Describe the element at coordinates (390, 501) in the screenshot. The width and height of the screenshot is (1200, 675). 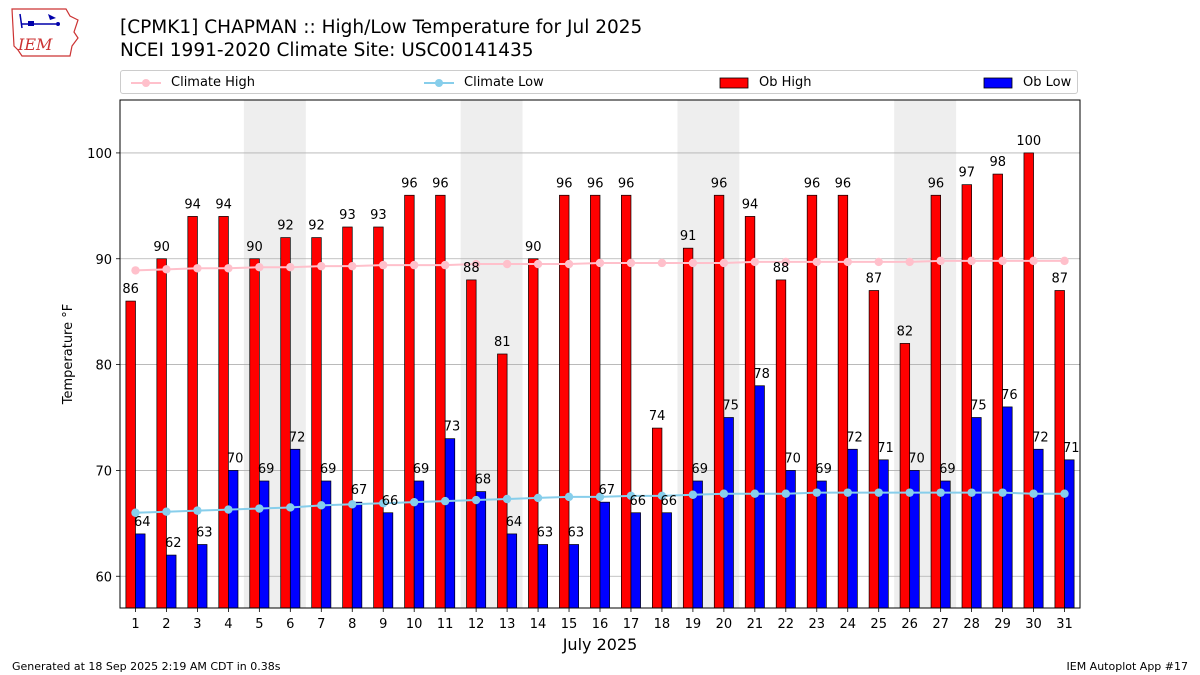
I see `ob-low-data-label: 66` at that location.